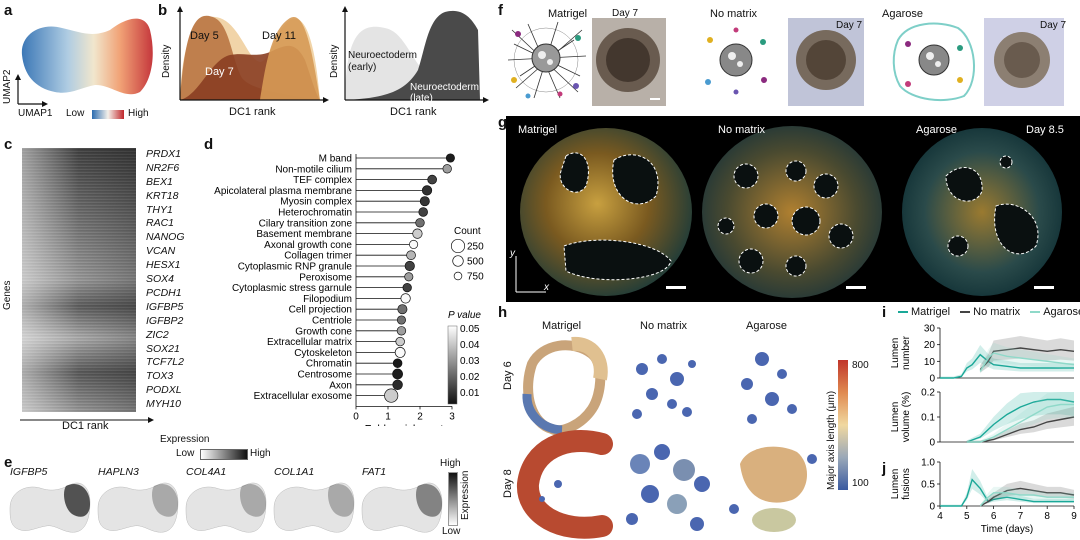 Image resolution: width=1080 pixels, height=540 pixels. Describe the element at coordinates (160, 279) in the screenshot. I see `gene-label: SOX4` at that location.